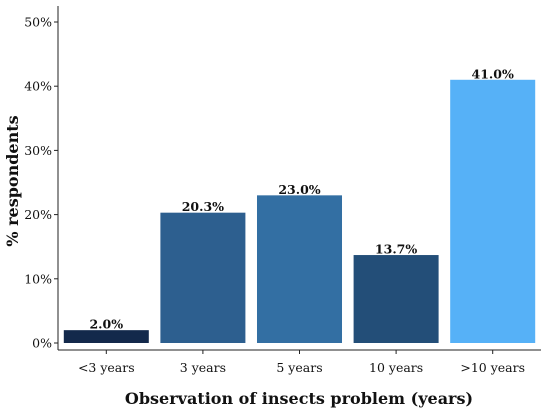 The width and height of the screenshot is (550, 413). Describe the element at coordinates (106, 324) in the screenshot. I see `bar-value-label: 2.0%` at that location.